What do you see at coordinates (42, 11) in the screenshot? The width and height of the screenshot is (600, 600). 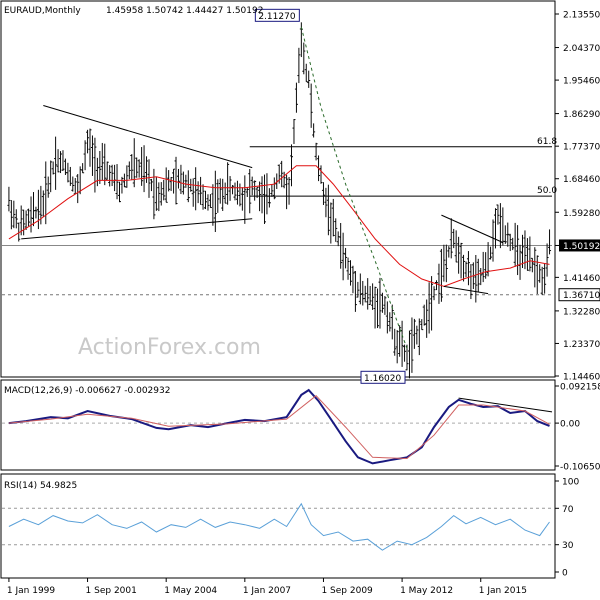 I see `chart-title: EURAUD,Monthly` at bounding box center [42, 11].